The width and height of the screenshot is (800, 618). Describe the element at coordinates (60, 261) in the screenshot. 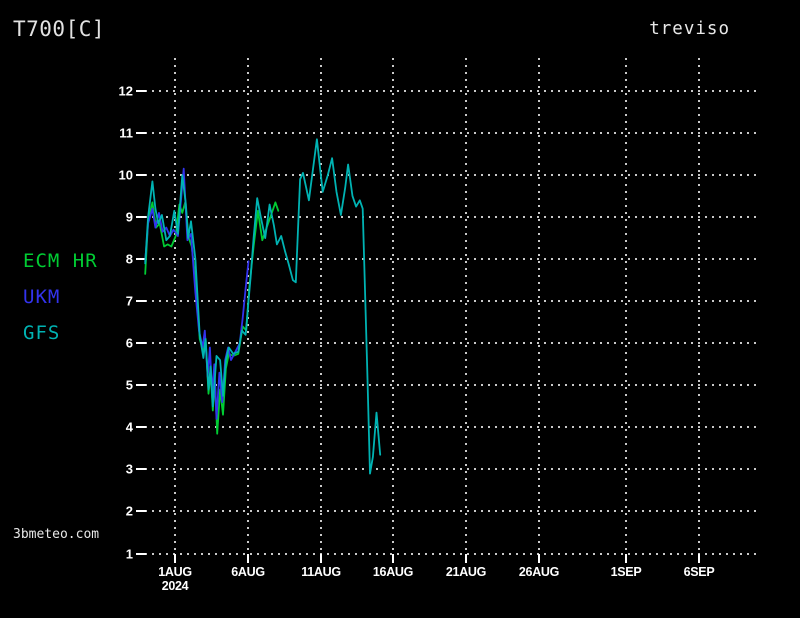

I see `legend-item-ecm-hr: ECM HR` at that location.